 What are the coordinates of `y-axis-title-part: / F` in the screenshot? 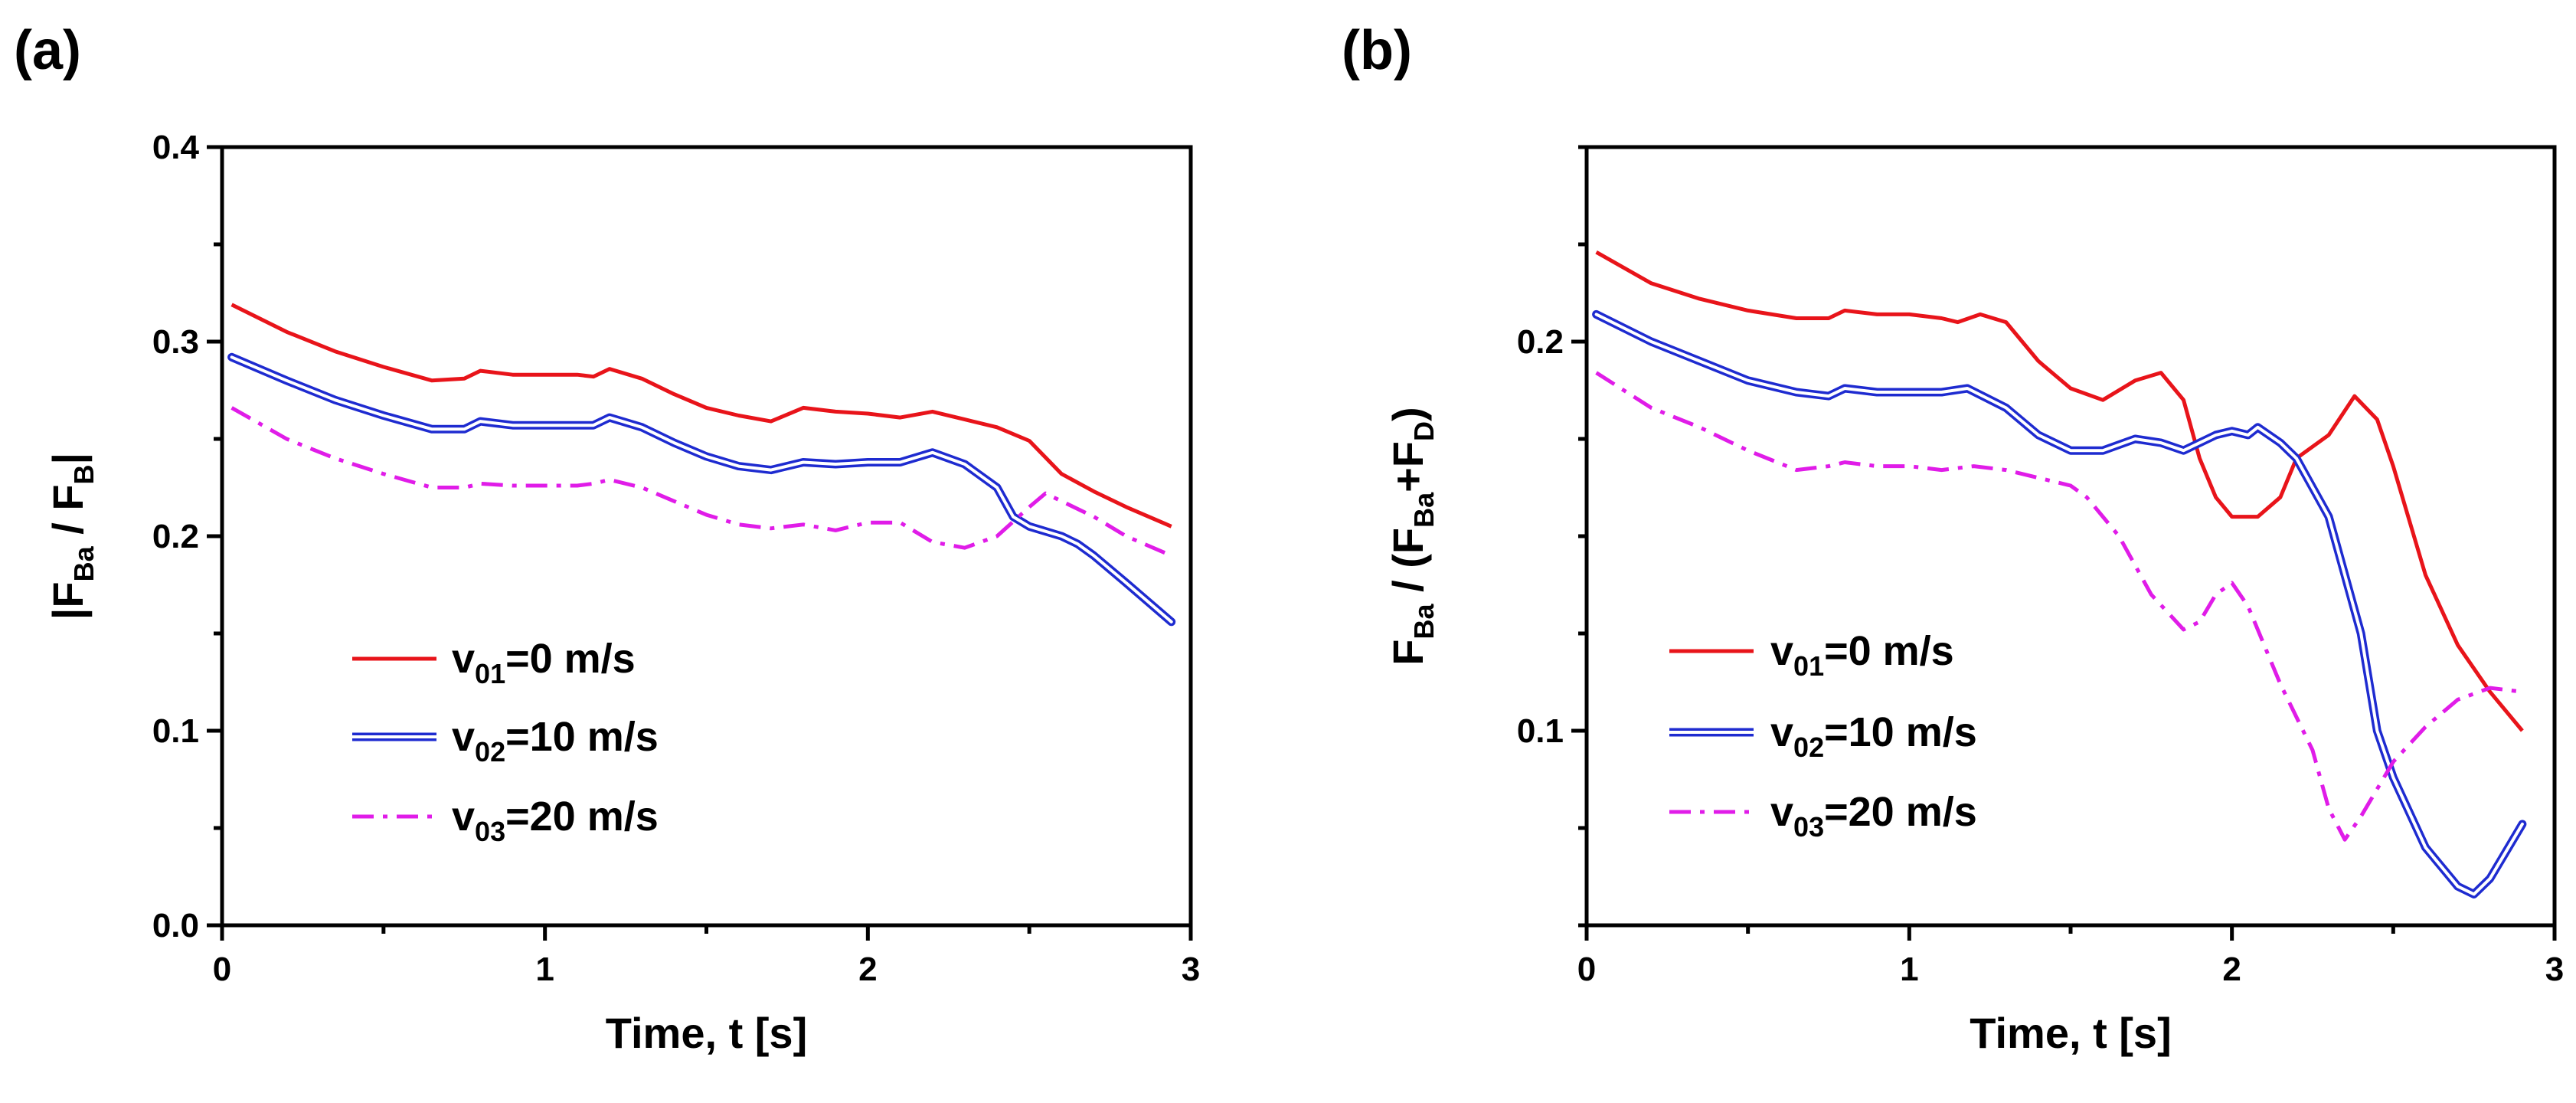 It's located at (68, 515).